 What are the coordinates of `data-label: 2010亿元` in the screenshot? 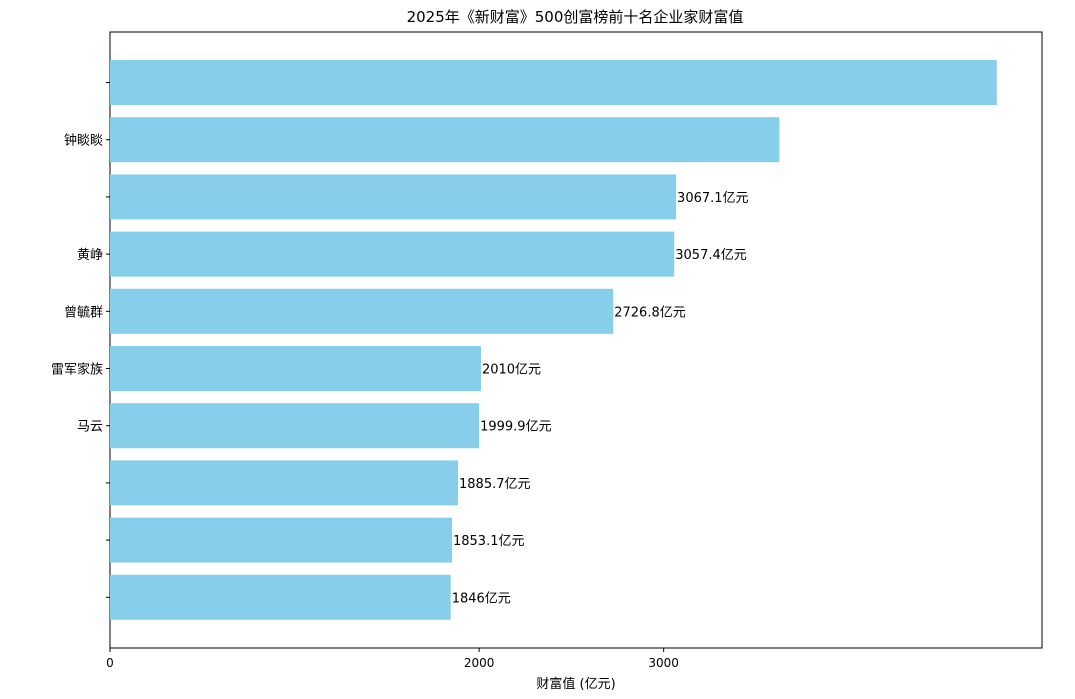 It's located at (511, 370).